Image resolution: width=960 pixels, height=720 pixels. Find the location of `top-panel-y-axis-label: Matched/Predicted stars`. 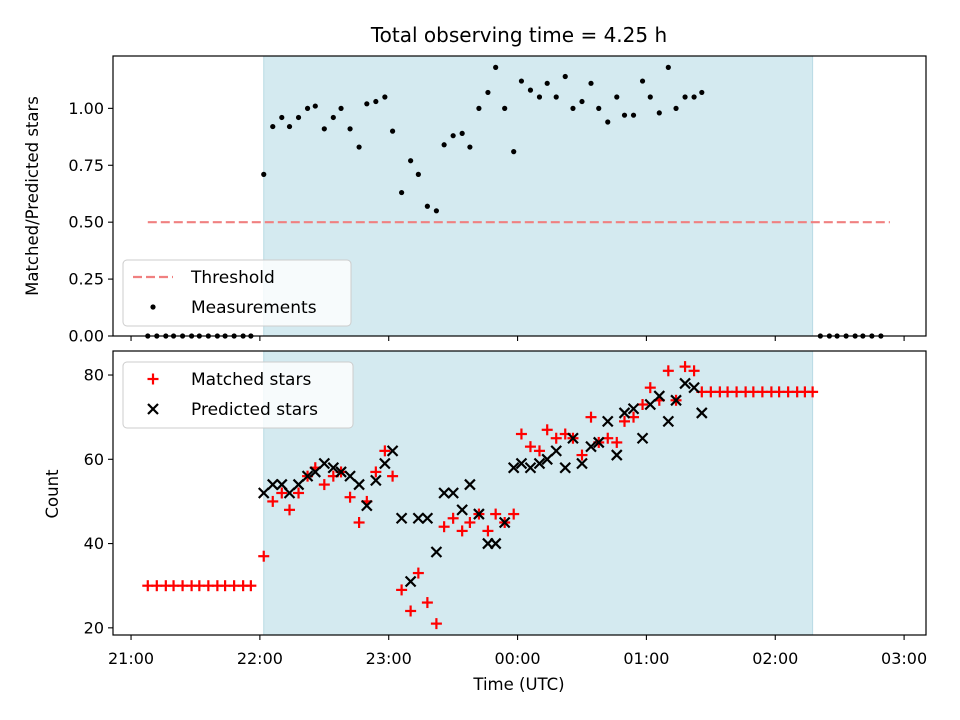

top-panel-y-axis-label: Matched/Predicted stars is located at coordinates (32, 196).